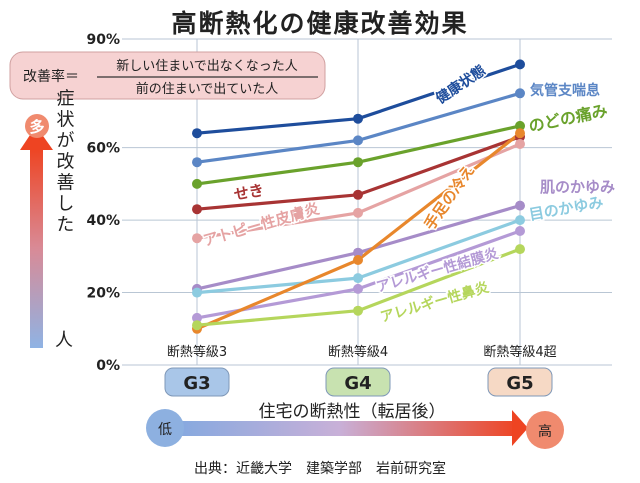  I want to click on formula-prefix: 改善率＝, so click(51, 76).